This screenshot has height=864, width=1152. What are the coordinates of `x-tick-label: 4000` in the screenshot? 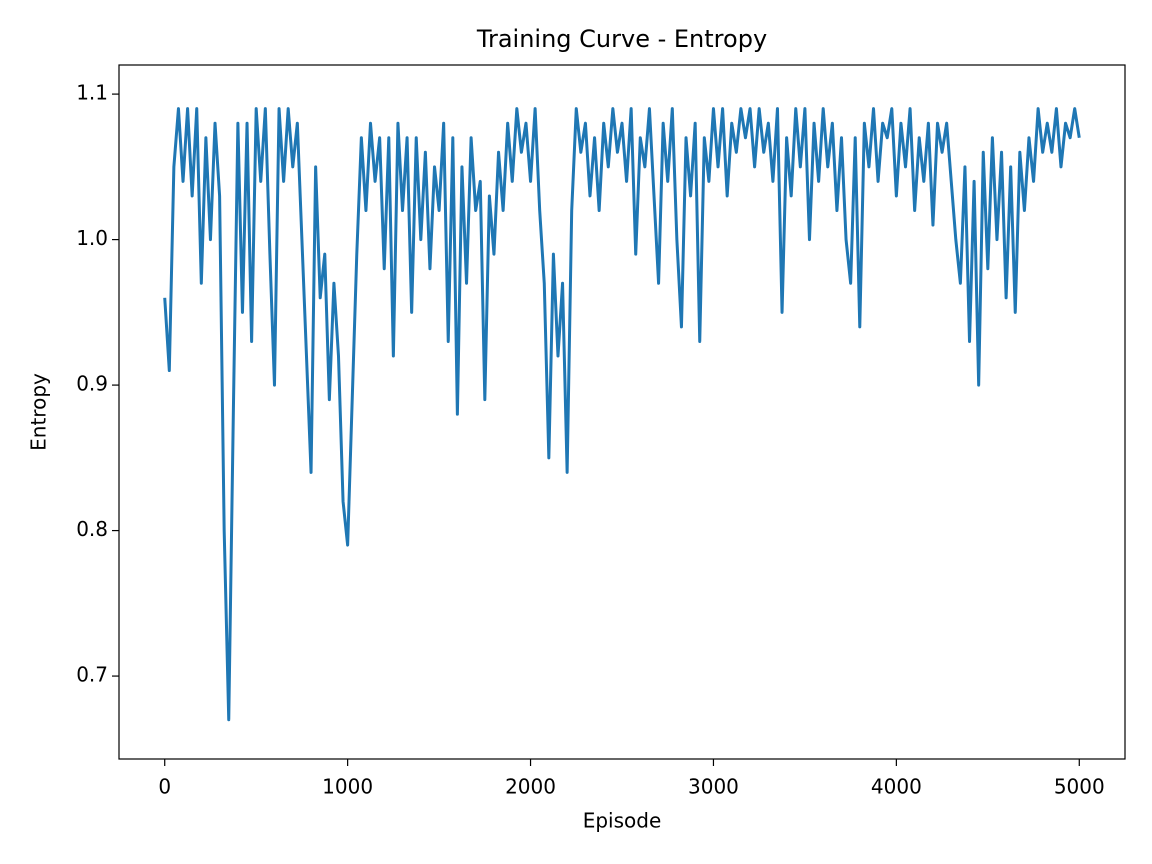 It's located at (896, 787).